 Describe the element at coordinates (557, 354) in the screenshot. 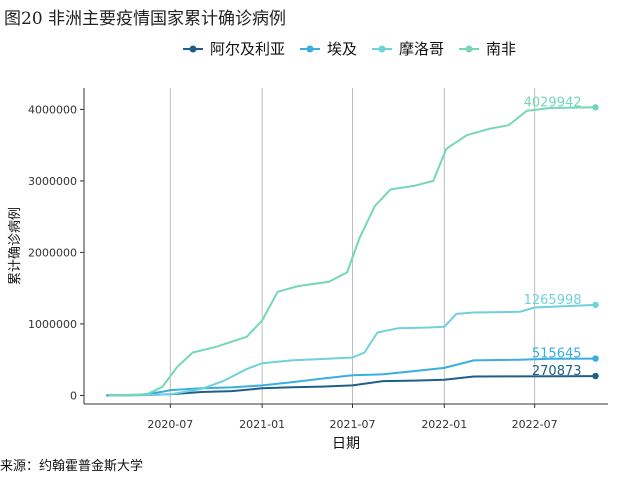

I see `series-end-label-1: 515645` at that location.